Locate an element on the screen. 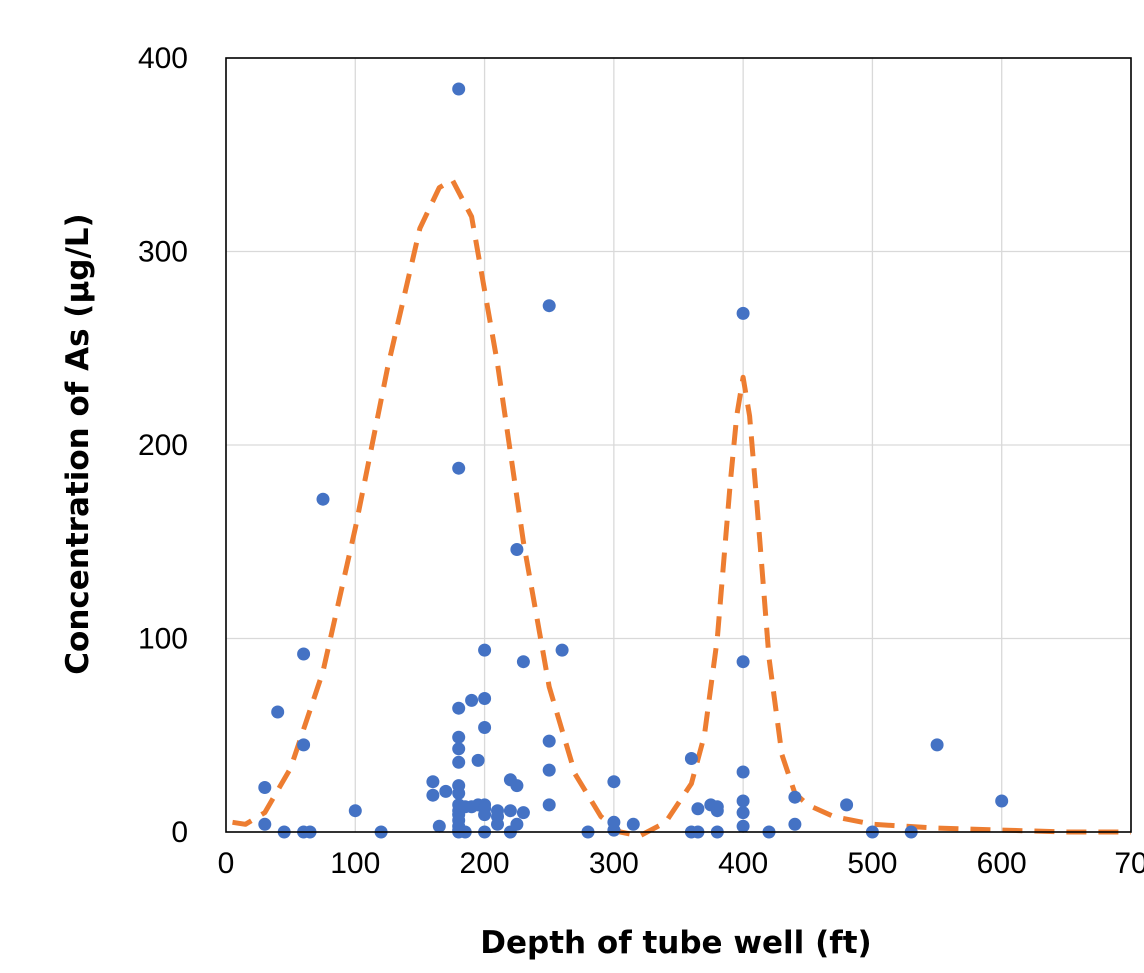  x-tick-label-1: 100 is located at coordinates (355, 863).